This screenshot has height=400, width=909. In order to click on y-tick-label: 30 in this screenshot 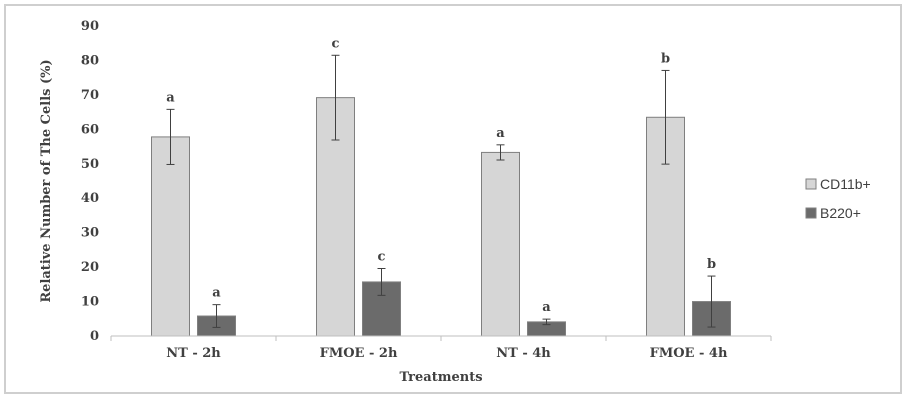, I will do `click(90, 233)`.